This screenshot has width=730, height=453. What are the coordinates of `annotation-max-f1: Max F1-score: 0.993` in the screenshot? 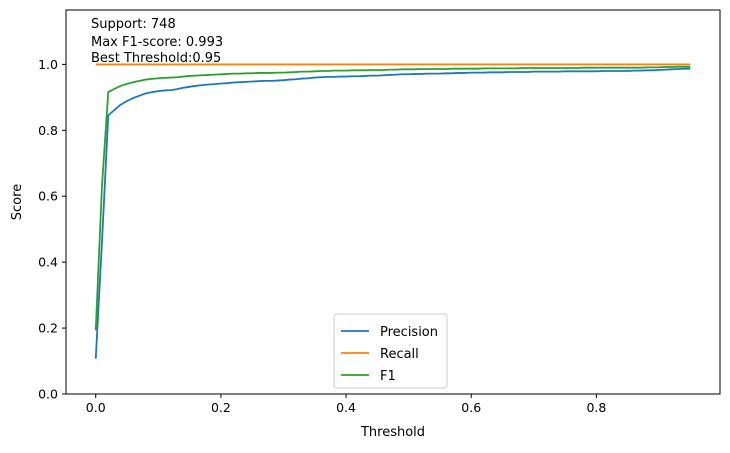 It's located at (157, 42).